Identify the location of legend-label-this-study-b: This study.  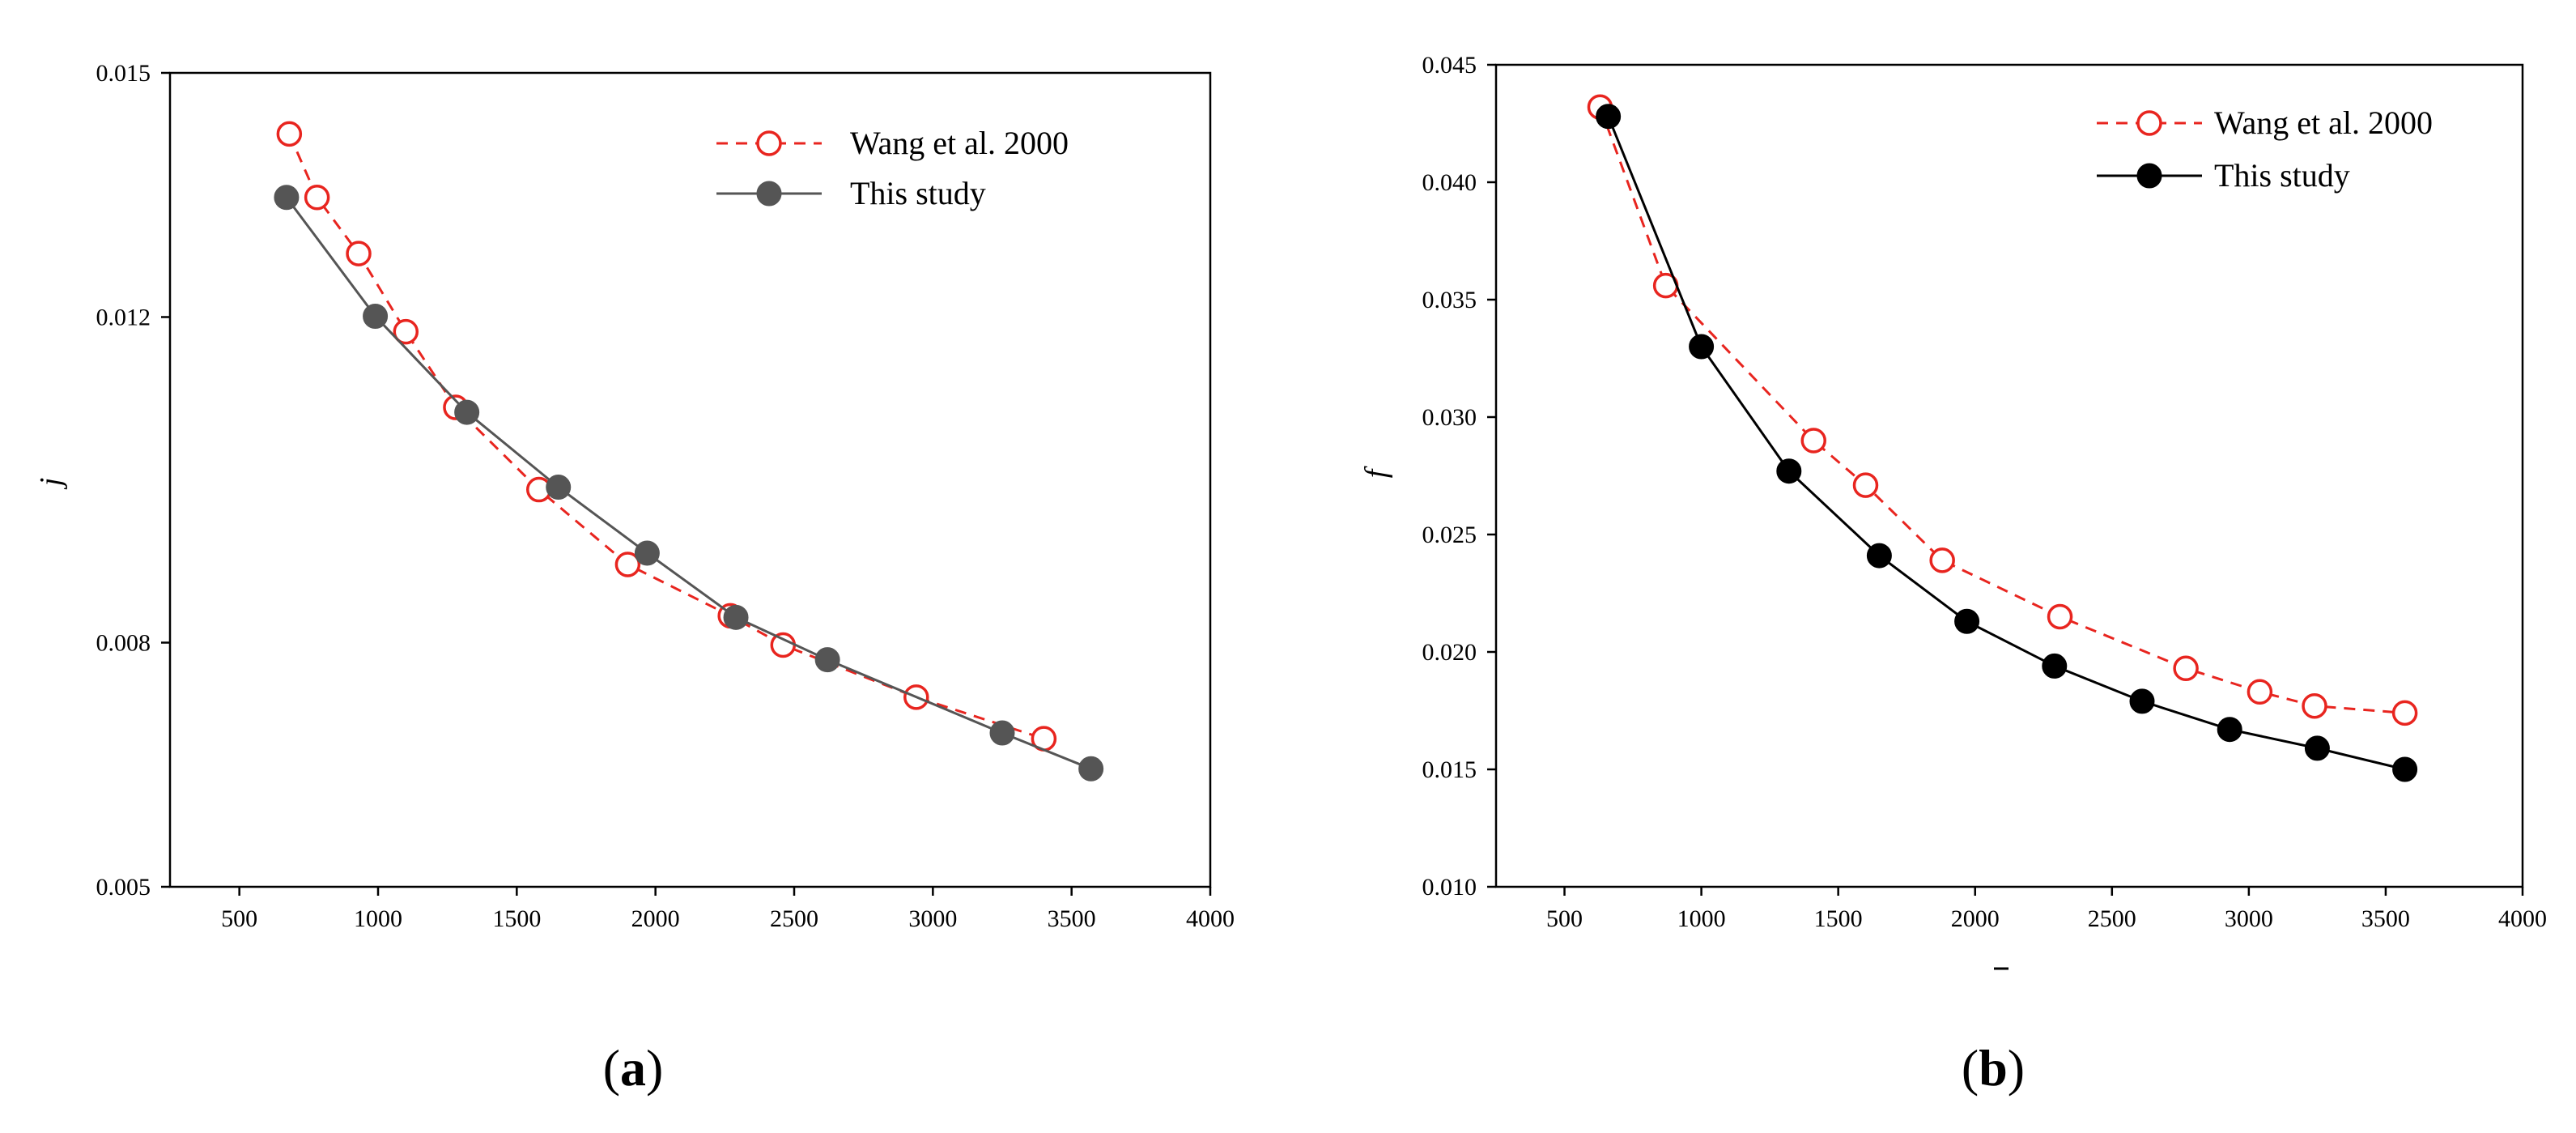
(2282, 175).